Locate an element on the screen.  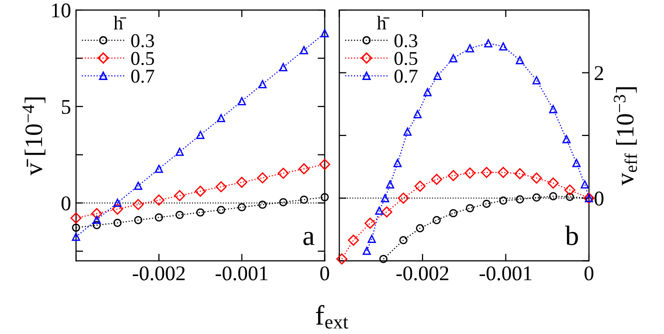
y-tick-label: 5 is located at coordinates (66, 107).